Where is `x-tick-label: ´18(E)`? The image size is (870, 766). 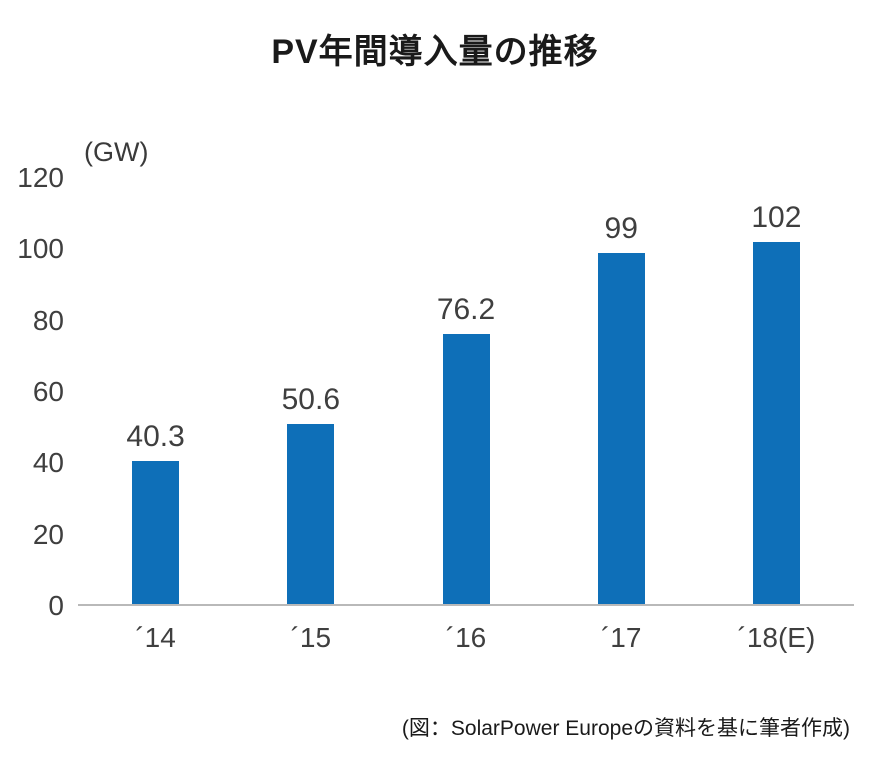
x-tick-label: ´18(E) is located at coordinates (776, 637).